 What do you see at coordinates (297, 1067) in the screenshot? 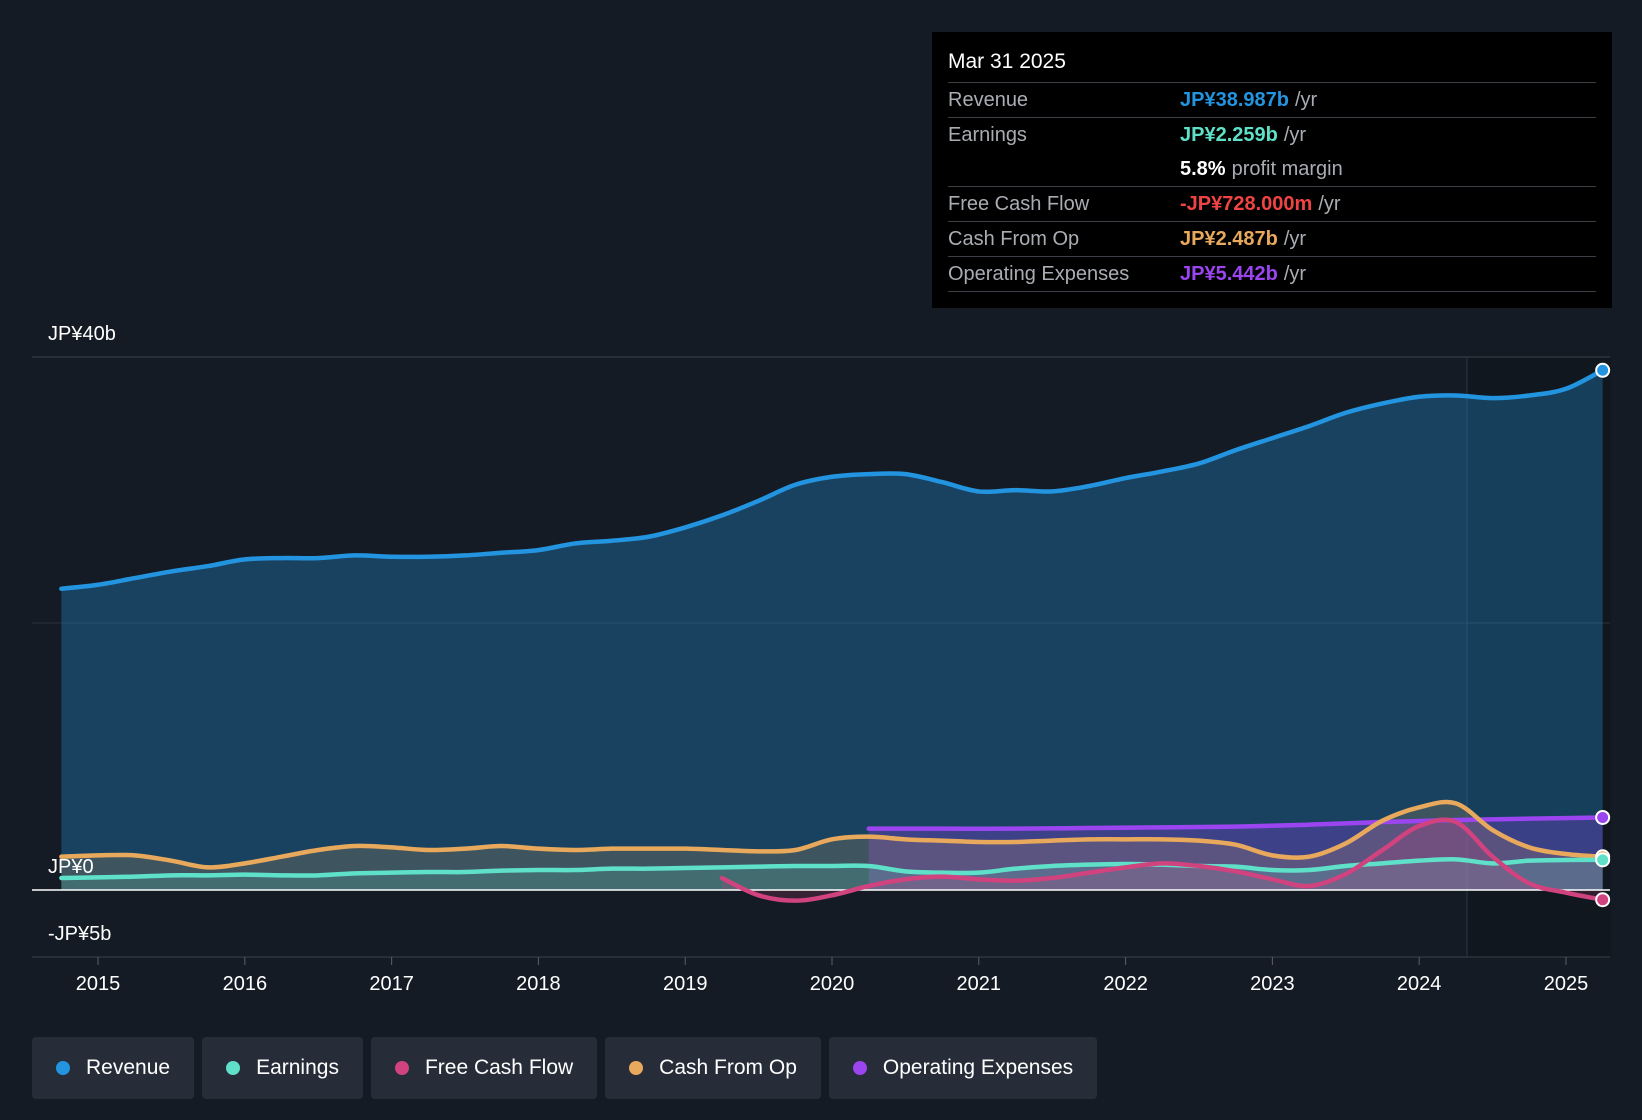
I see `legend-label: Earnings` at bounding box center [297, 1067].